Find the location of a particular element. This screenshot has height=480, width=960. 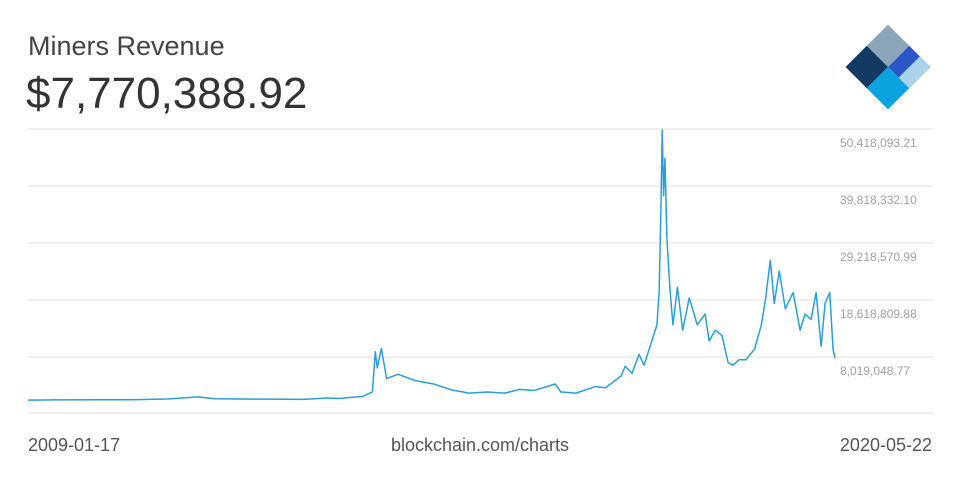

chart-subtitle: $7,770,388.92 is located at coordinates (166, 93).